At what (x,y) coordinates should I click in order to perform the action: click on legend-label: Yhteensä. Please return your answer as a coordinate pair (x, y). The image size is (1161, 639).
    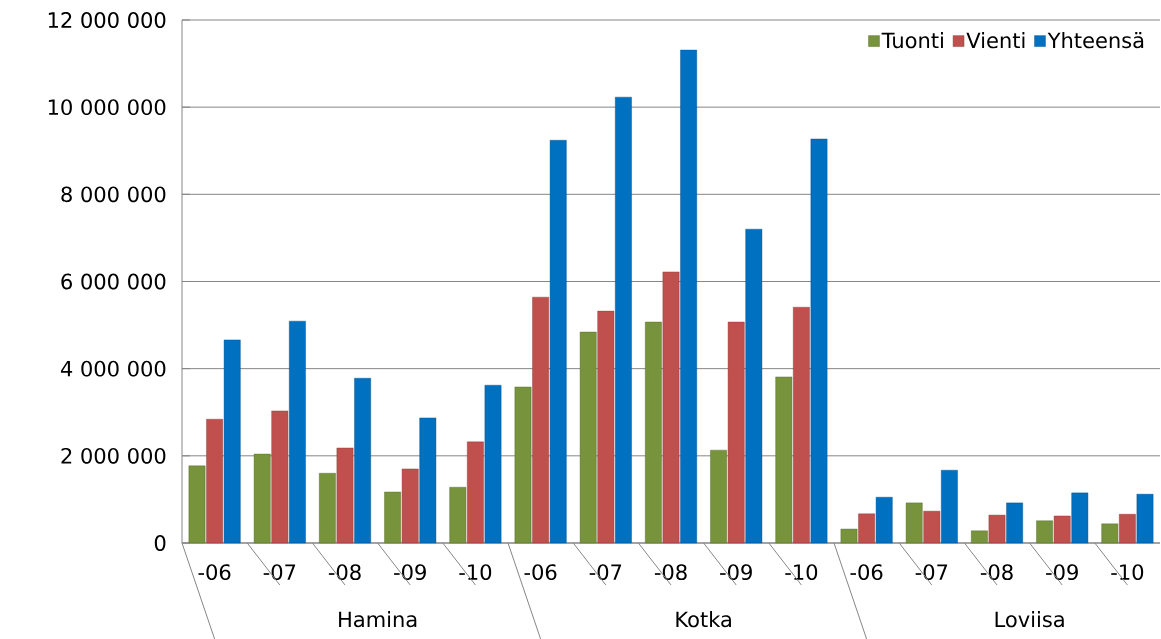
    Looking at the image, I should click on (1095, 40).